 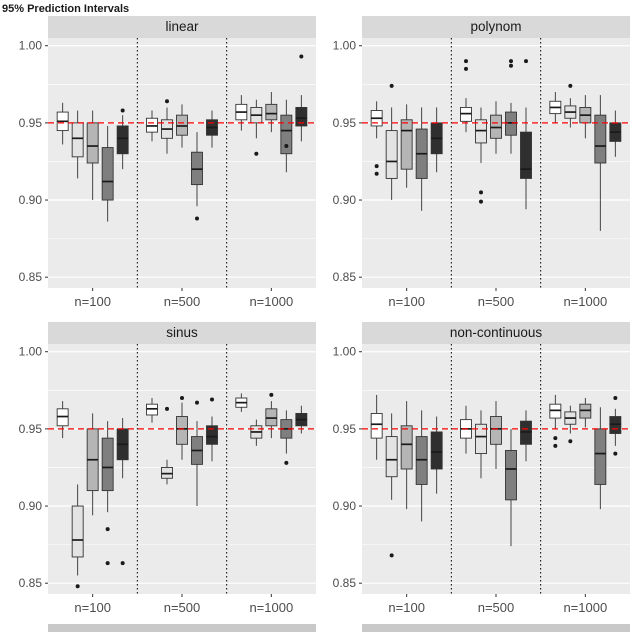 I want to click on figure-title: 95% Prediction Intervals, so click(x=66, y=9).